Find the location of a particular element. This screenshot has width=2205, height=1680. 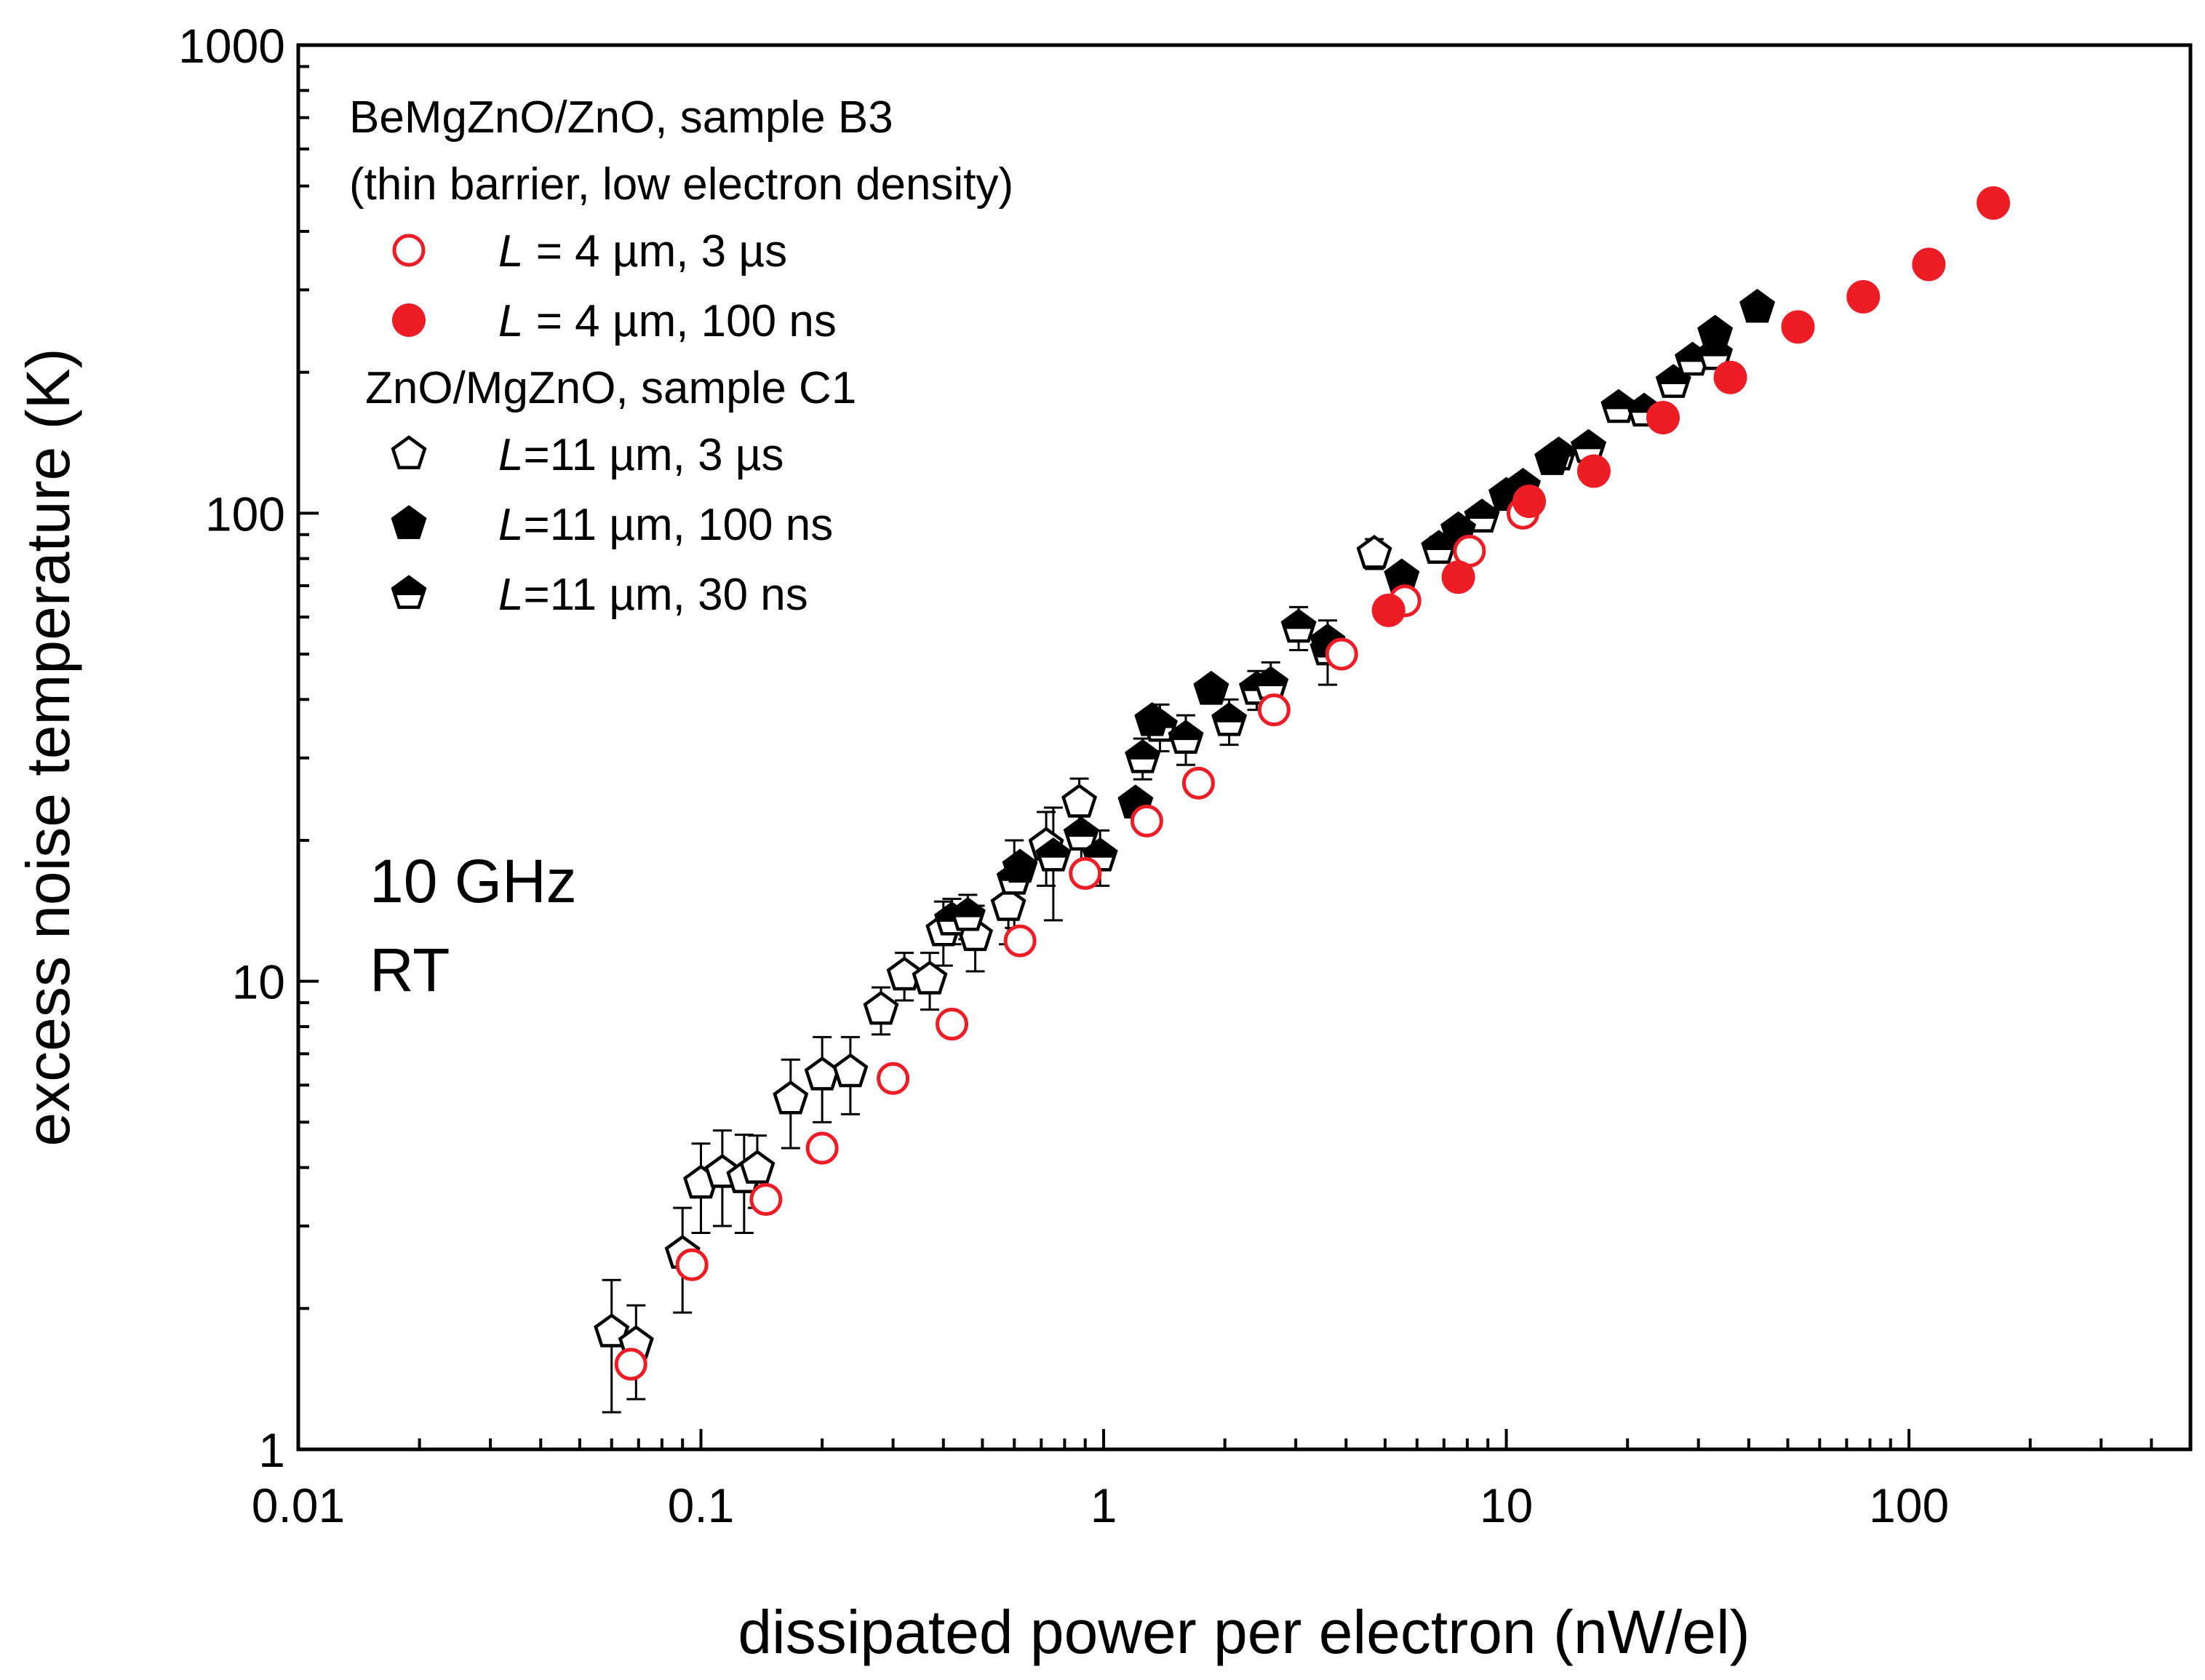

y-tick-label: 100 is located at coordinates (245, 514).